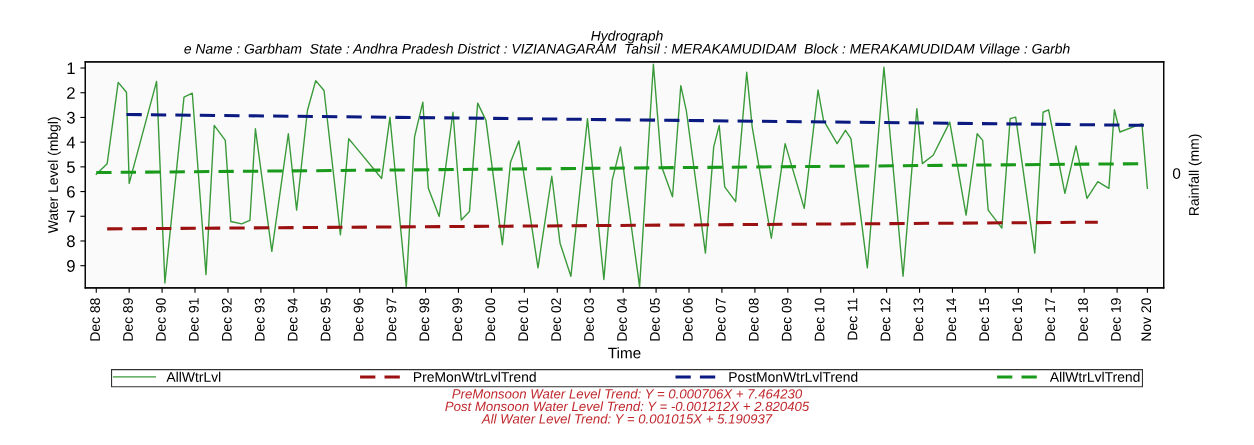 This screenshot has height=445, width=1254. Describe the element at coordinates (627, 418) in the screenshot. I see `text: All Water Level Trend: Y = 0.001015X + 5.190937` at that location.